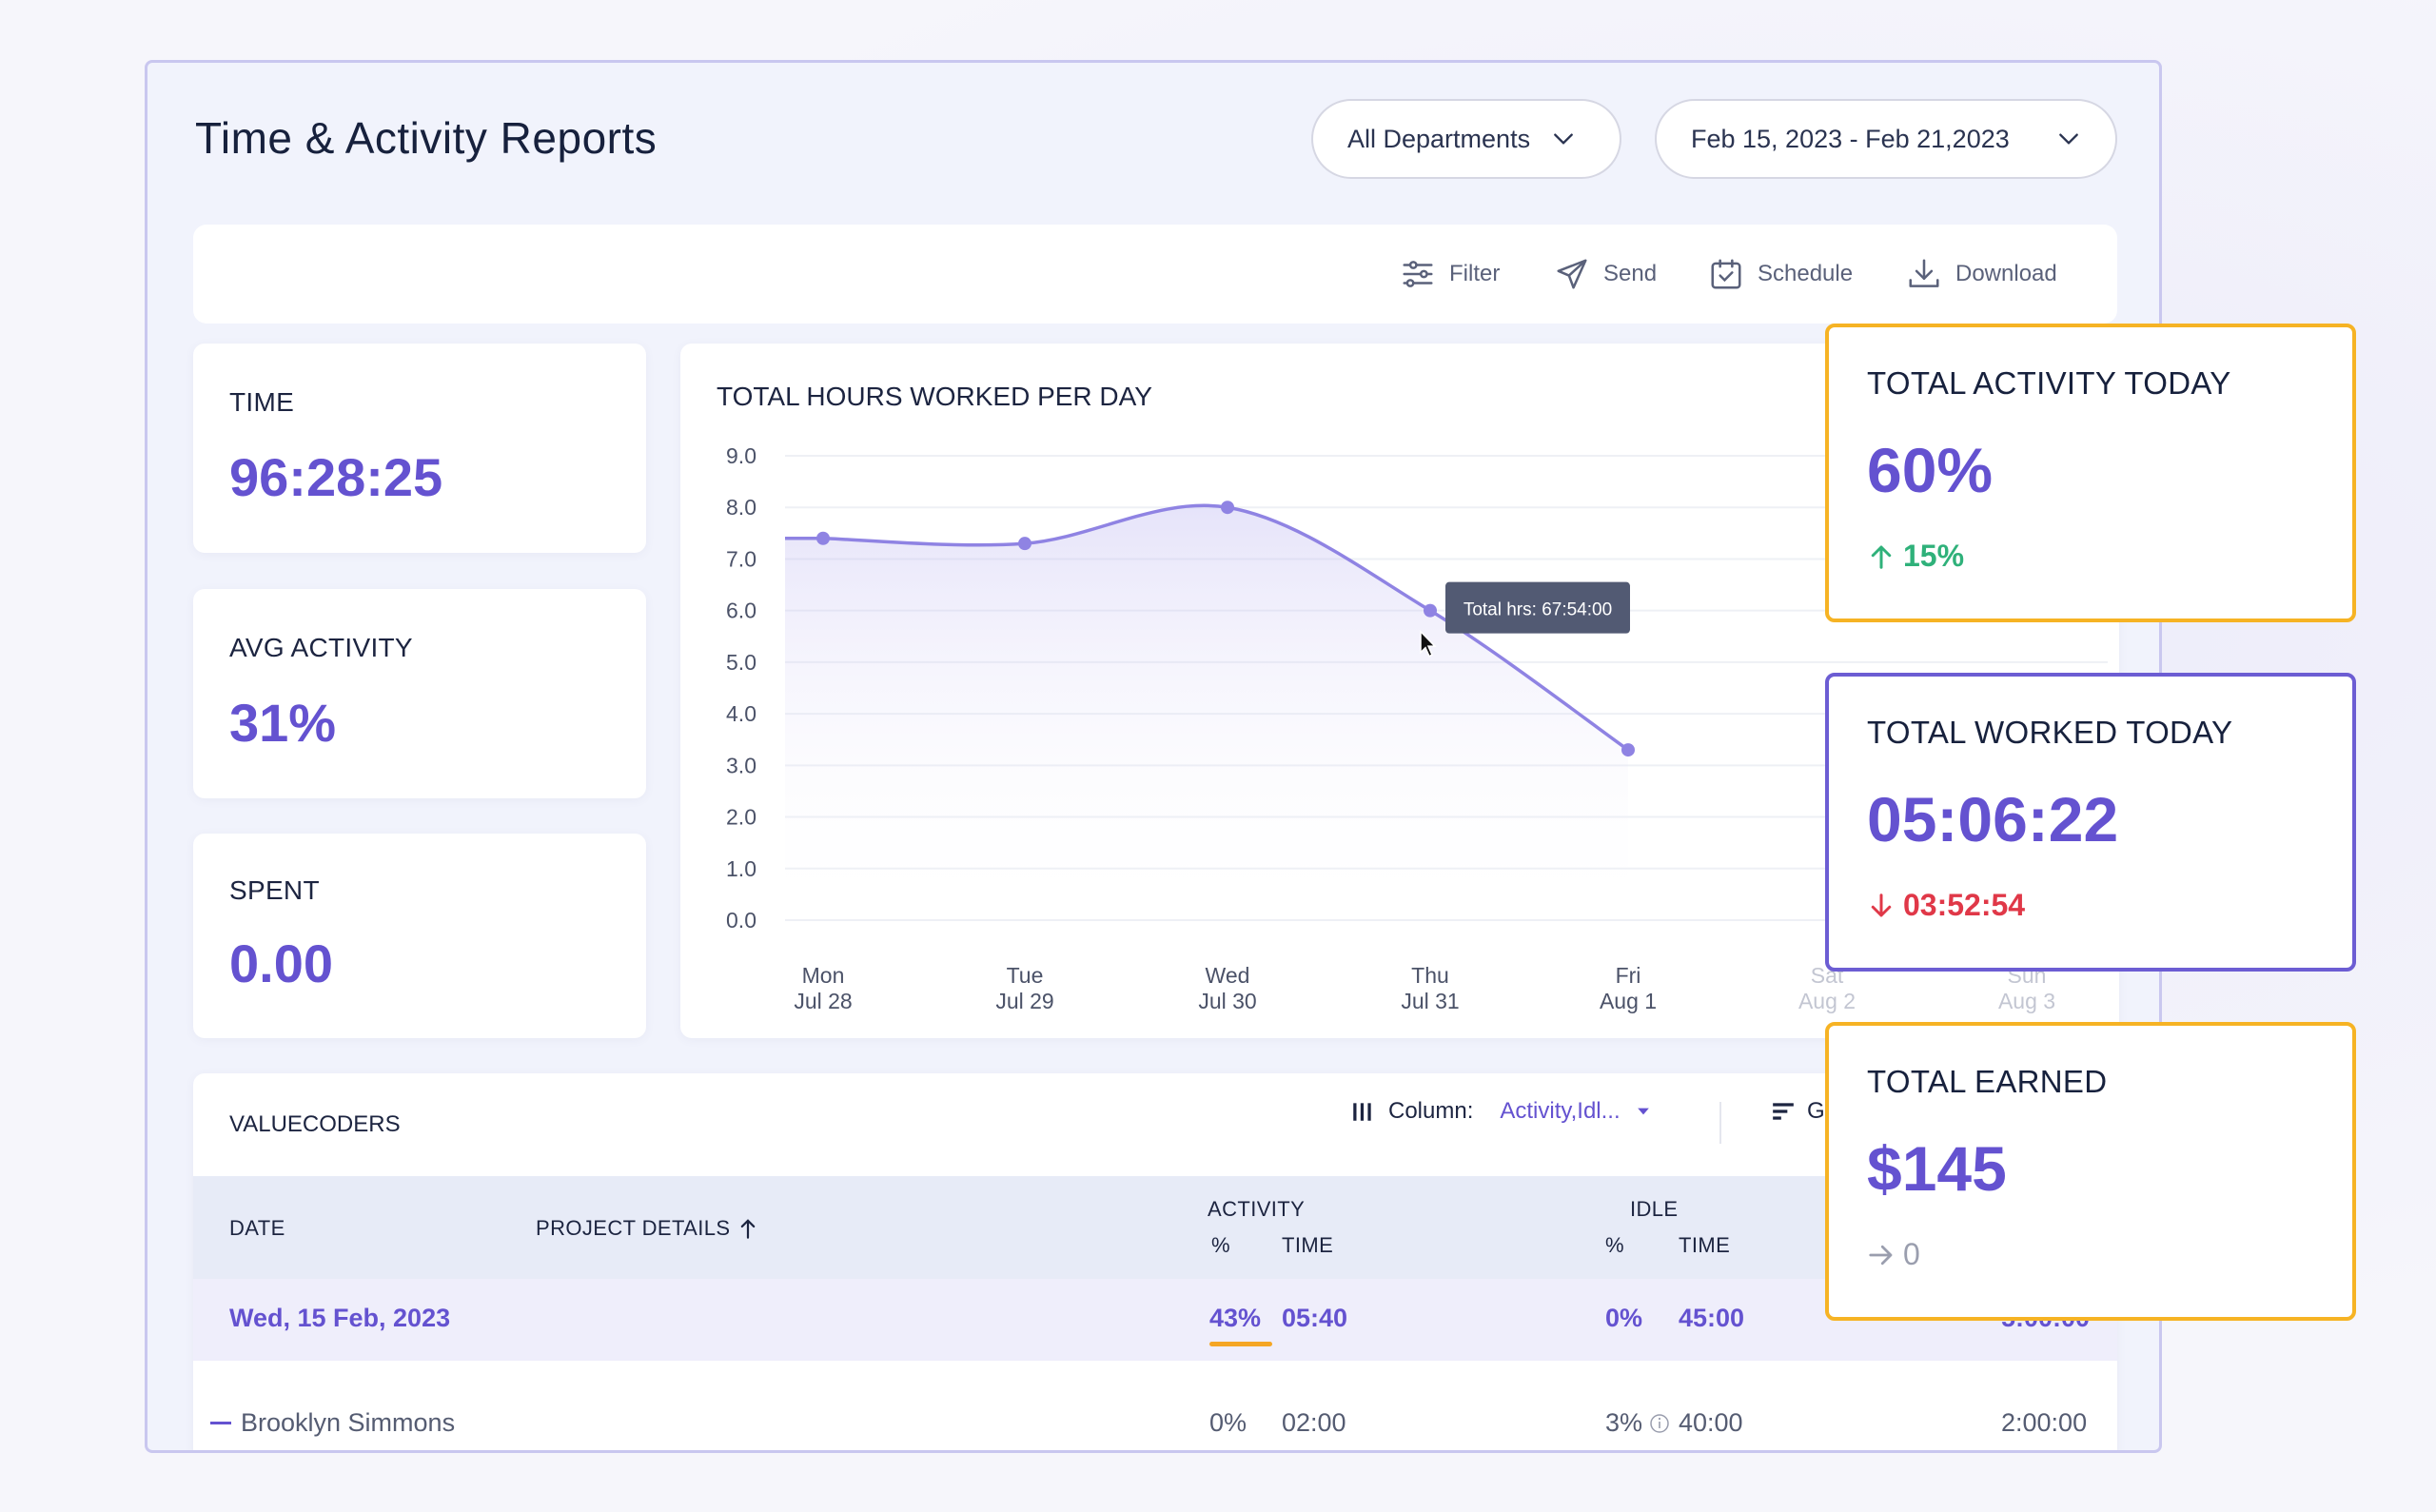 Image resolution: width=2436 pixels, height=1512 pixels. I want to click on group-label: G, so click(1816, 1111).